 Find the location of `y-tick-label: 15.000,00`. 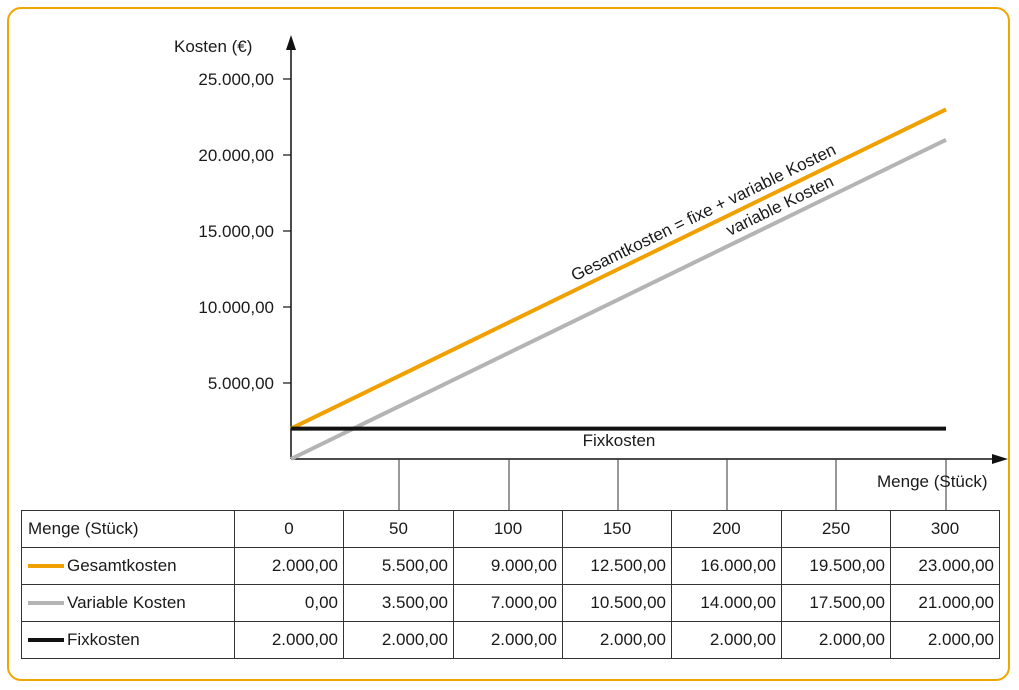

y-tick-label: 15.000,00 is located at coordinates (236, 231).